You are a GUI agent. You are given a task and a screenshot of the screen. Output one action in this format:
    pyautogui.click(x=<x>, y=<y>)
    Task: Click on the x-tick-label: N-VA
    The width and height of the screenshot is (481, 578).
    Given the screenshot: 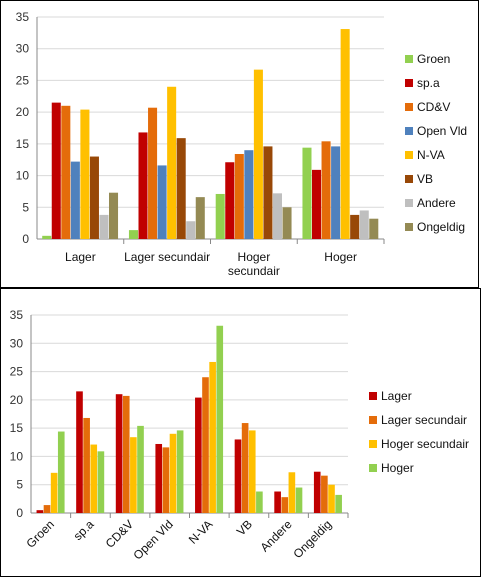 What is the action you would take?
    pyautogui.click(x=201, y=532)
    